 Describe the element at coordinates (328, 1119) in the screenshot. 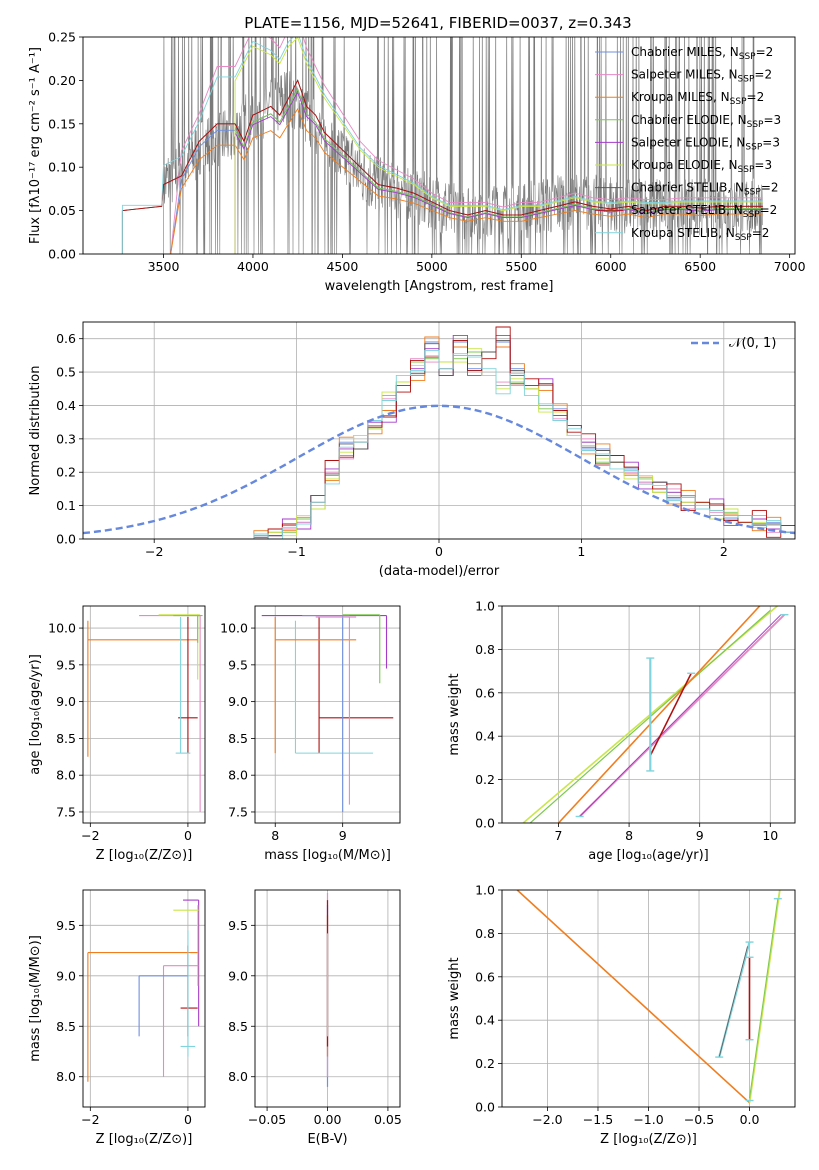

I see `x-tick-label: 0.00` at that location.